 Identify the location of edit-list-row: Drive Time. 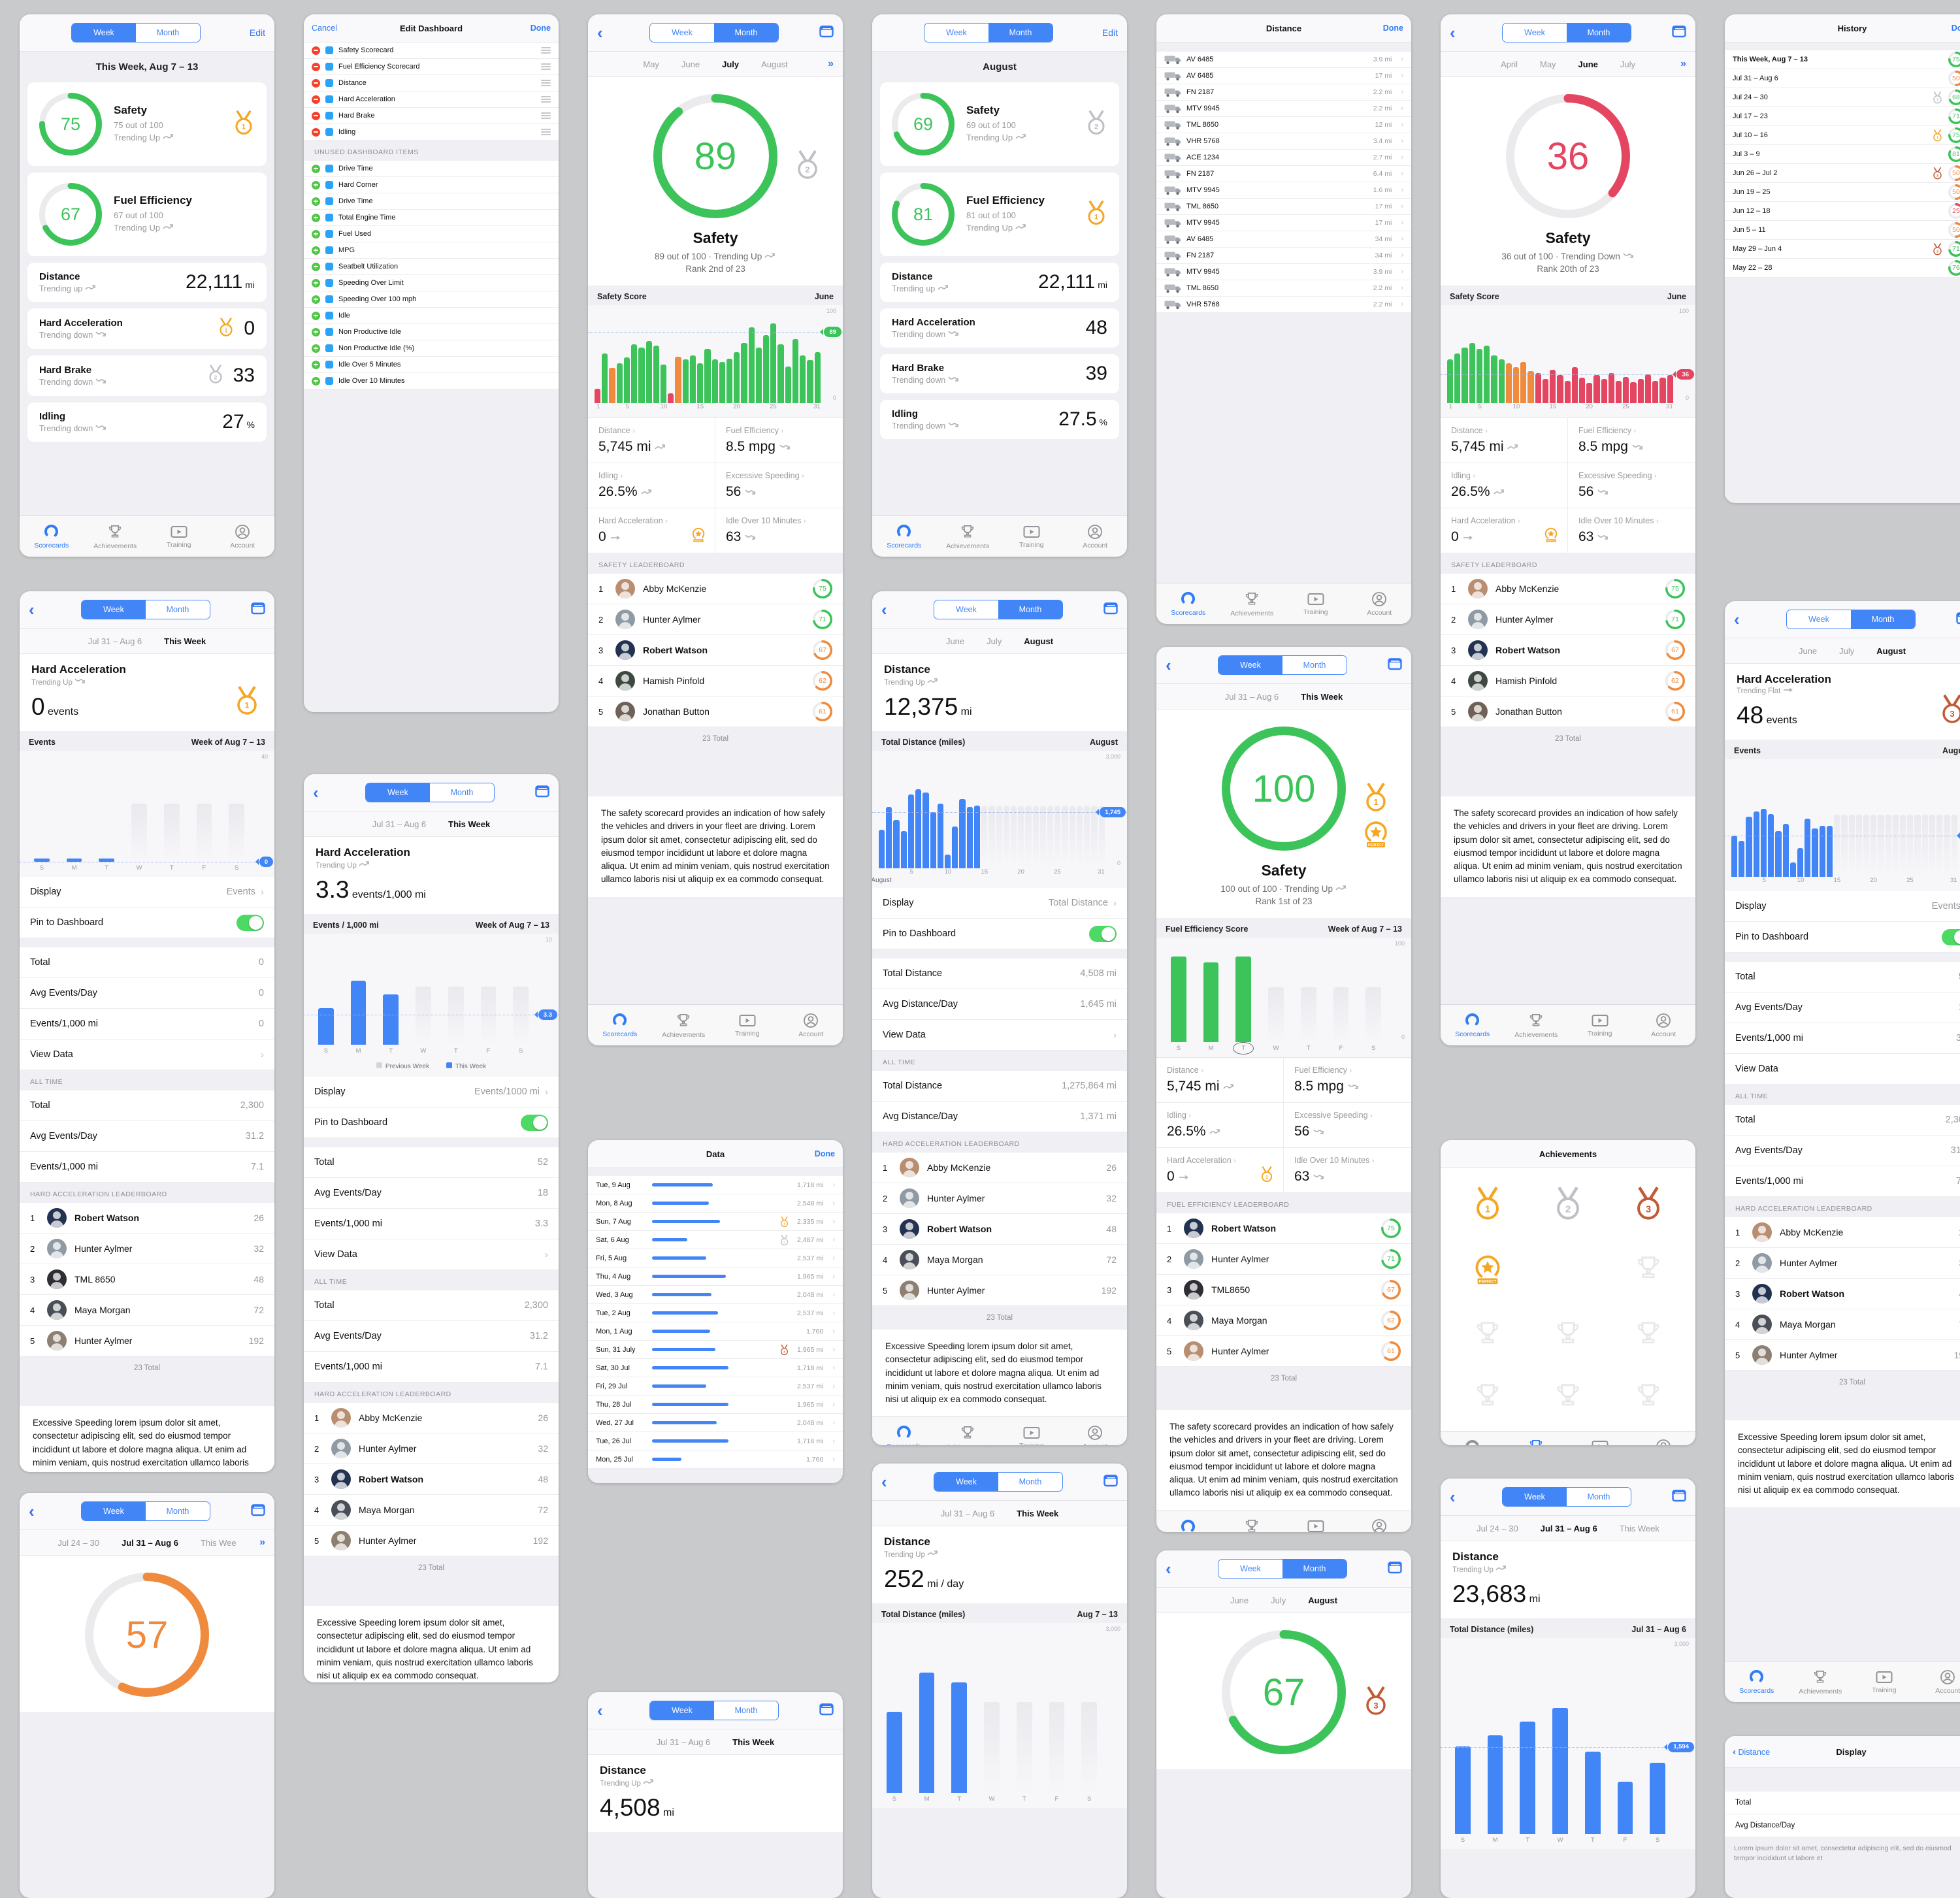
(431, 202).